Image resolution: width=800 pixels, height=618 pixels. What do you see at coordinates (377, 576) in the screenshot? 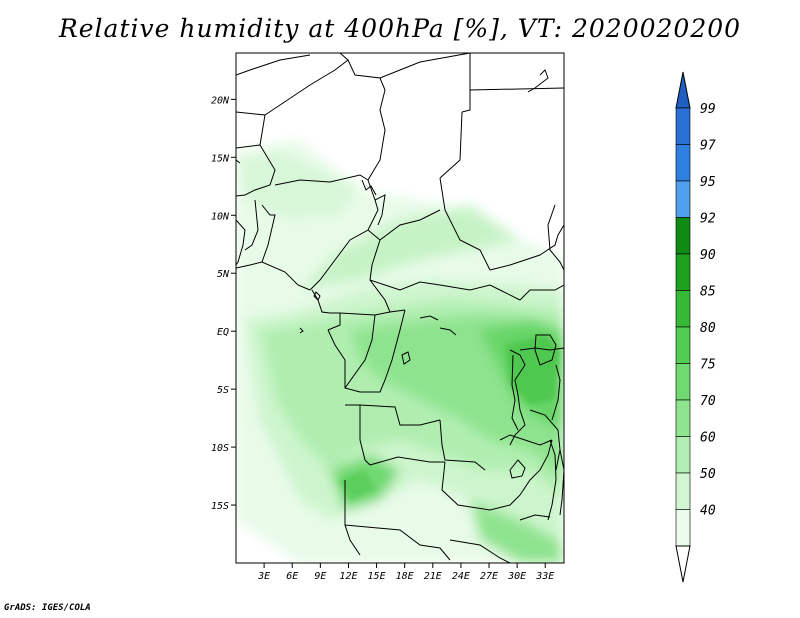
I see `lon-tick-label: 15E` at bounding box center [377, 576].